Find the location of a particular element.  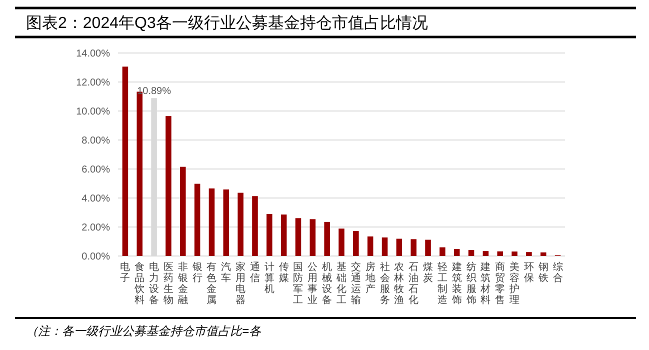

x-tick-label: 美容护理 is located at coordinates (514, 283).